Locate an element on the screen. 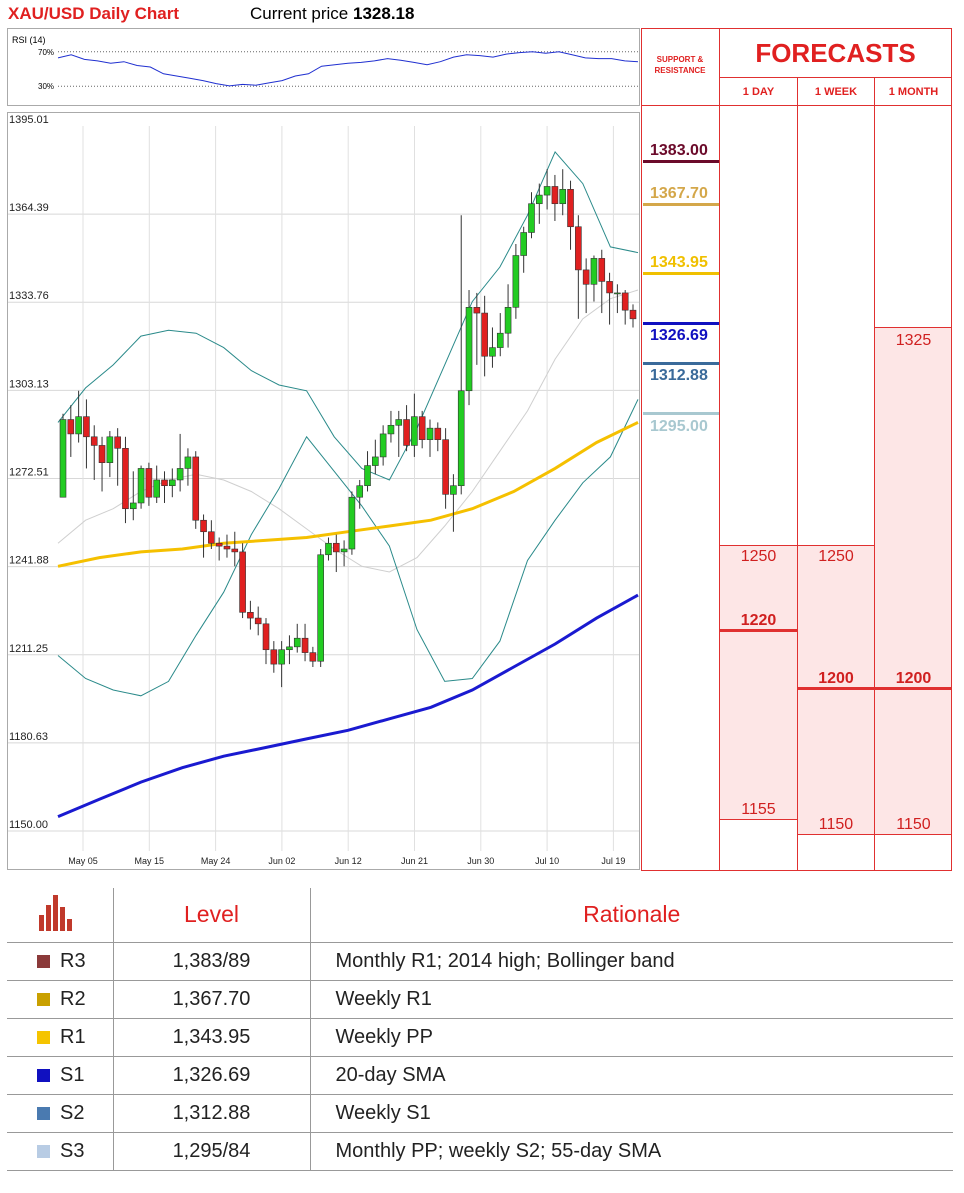 The image size is (964, 1193). rsi-label: RSI (14) is located at coordinates (29, 40).